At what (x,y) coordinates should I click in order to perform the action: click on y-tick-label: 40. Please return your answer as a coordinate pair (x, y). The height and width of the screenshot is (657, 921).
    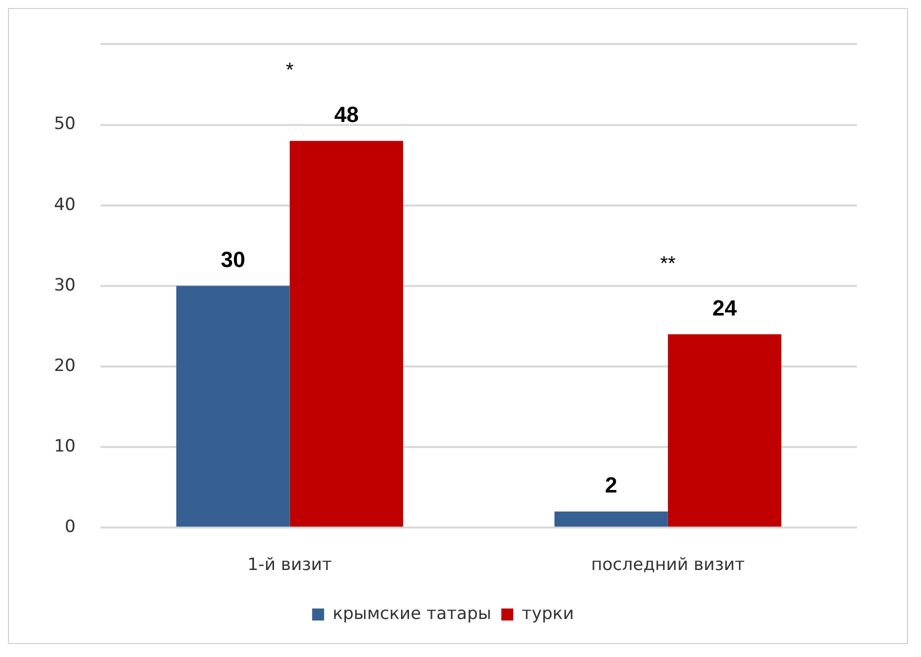
    Looking at the image, I should click on (65, 204).